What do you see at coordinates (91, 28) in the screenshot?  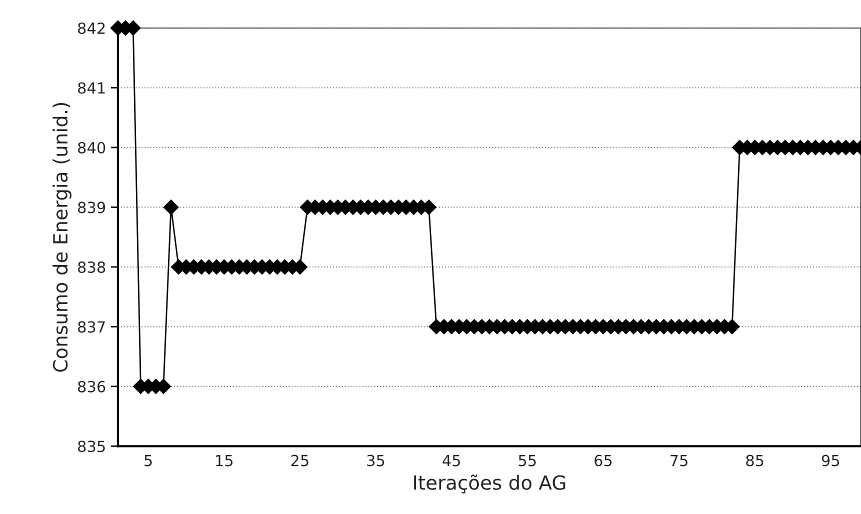 I see `y-tick-label: 842` at bounding box center [91, 28].